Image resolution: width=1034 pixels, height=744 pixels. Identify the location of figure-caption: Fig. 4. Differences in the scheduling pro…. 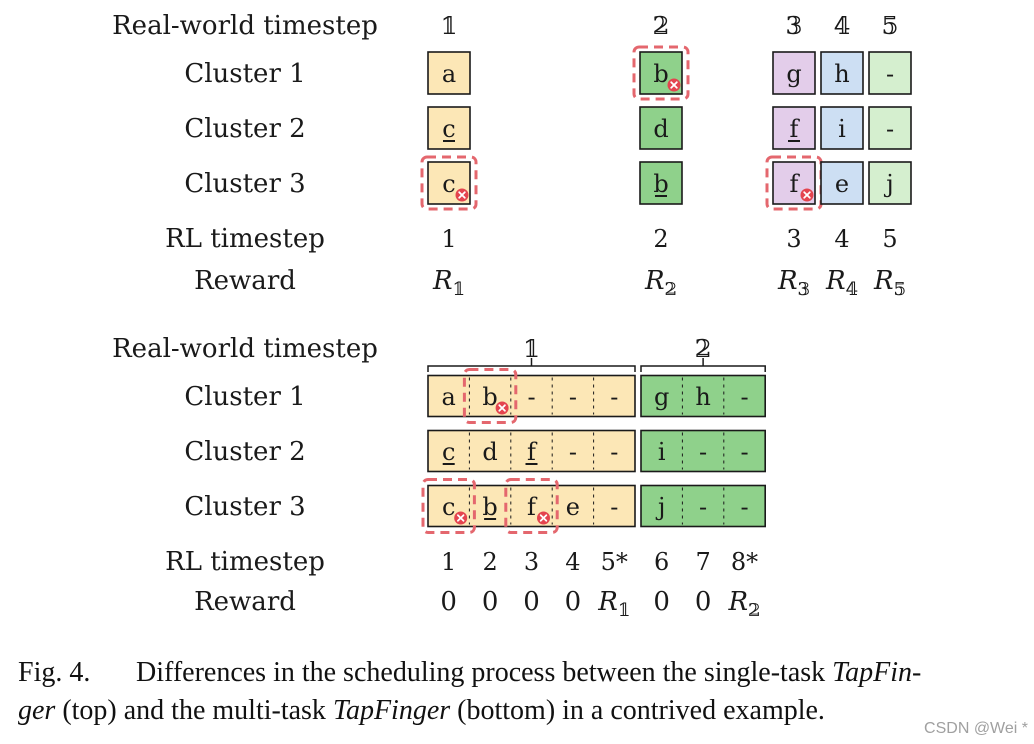
(518, 692).